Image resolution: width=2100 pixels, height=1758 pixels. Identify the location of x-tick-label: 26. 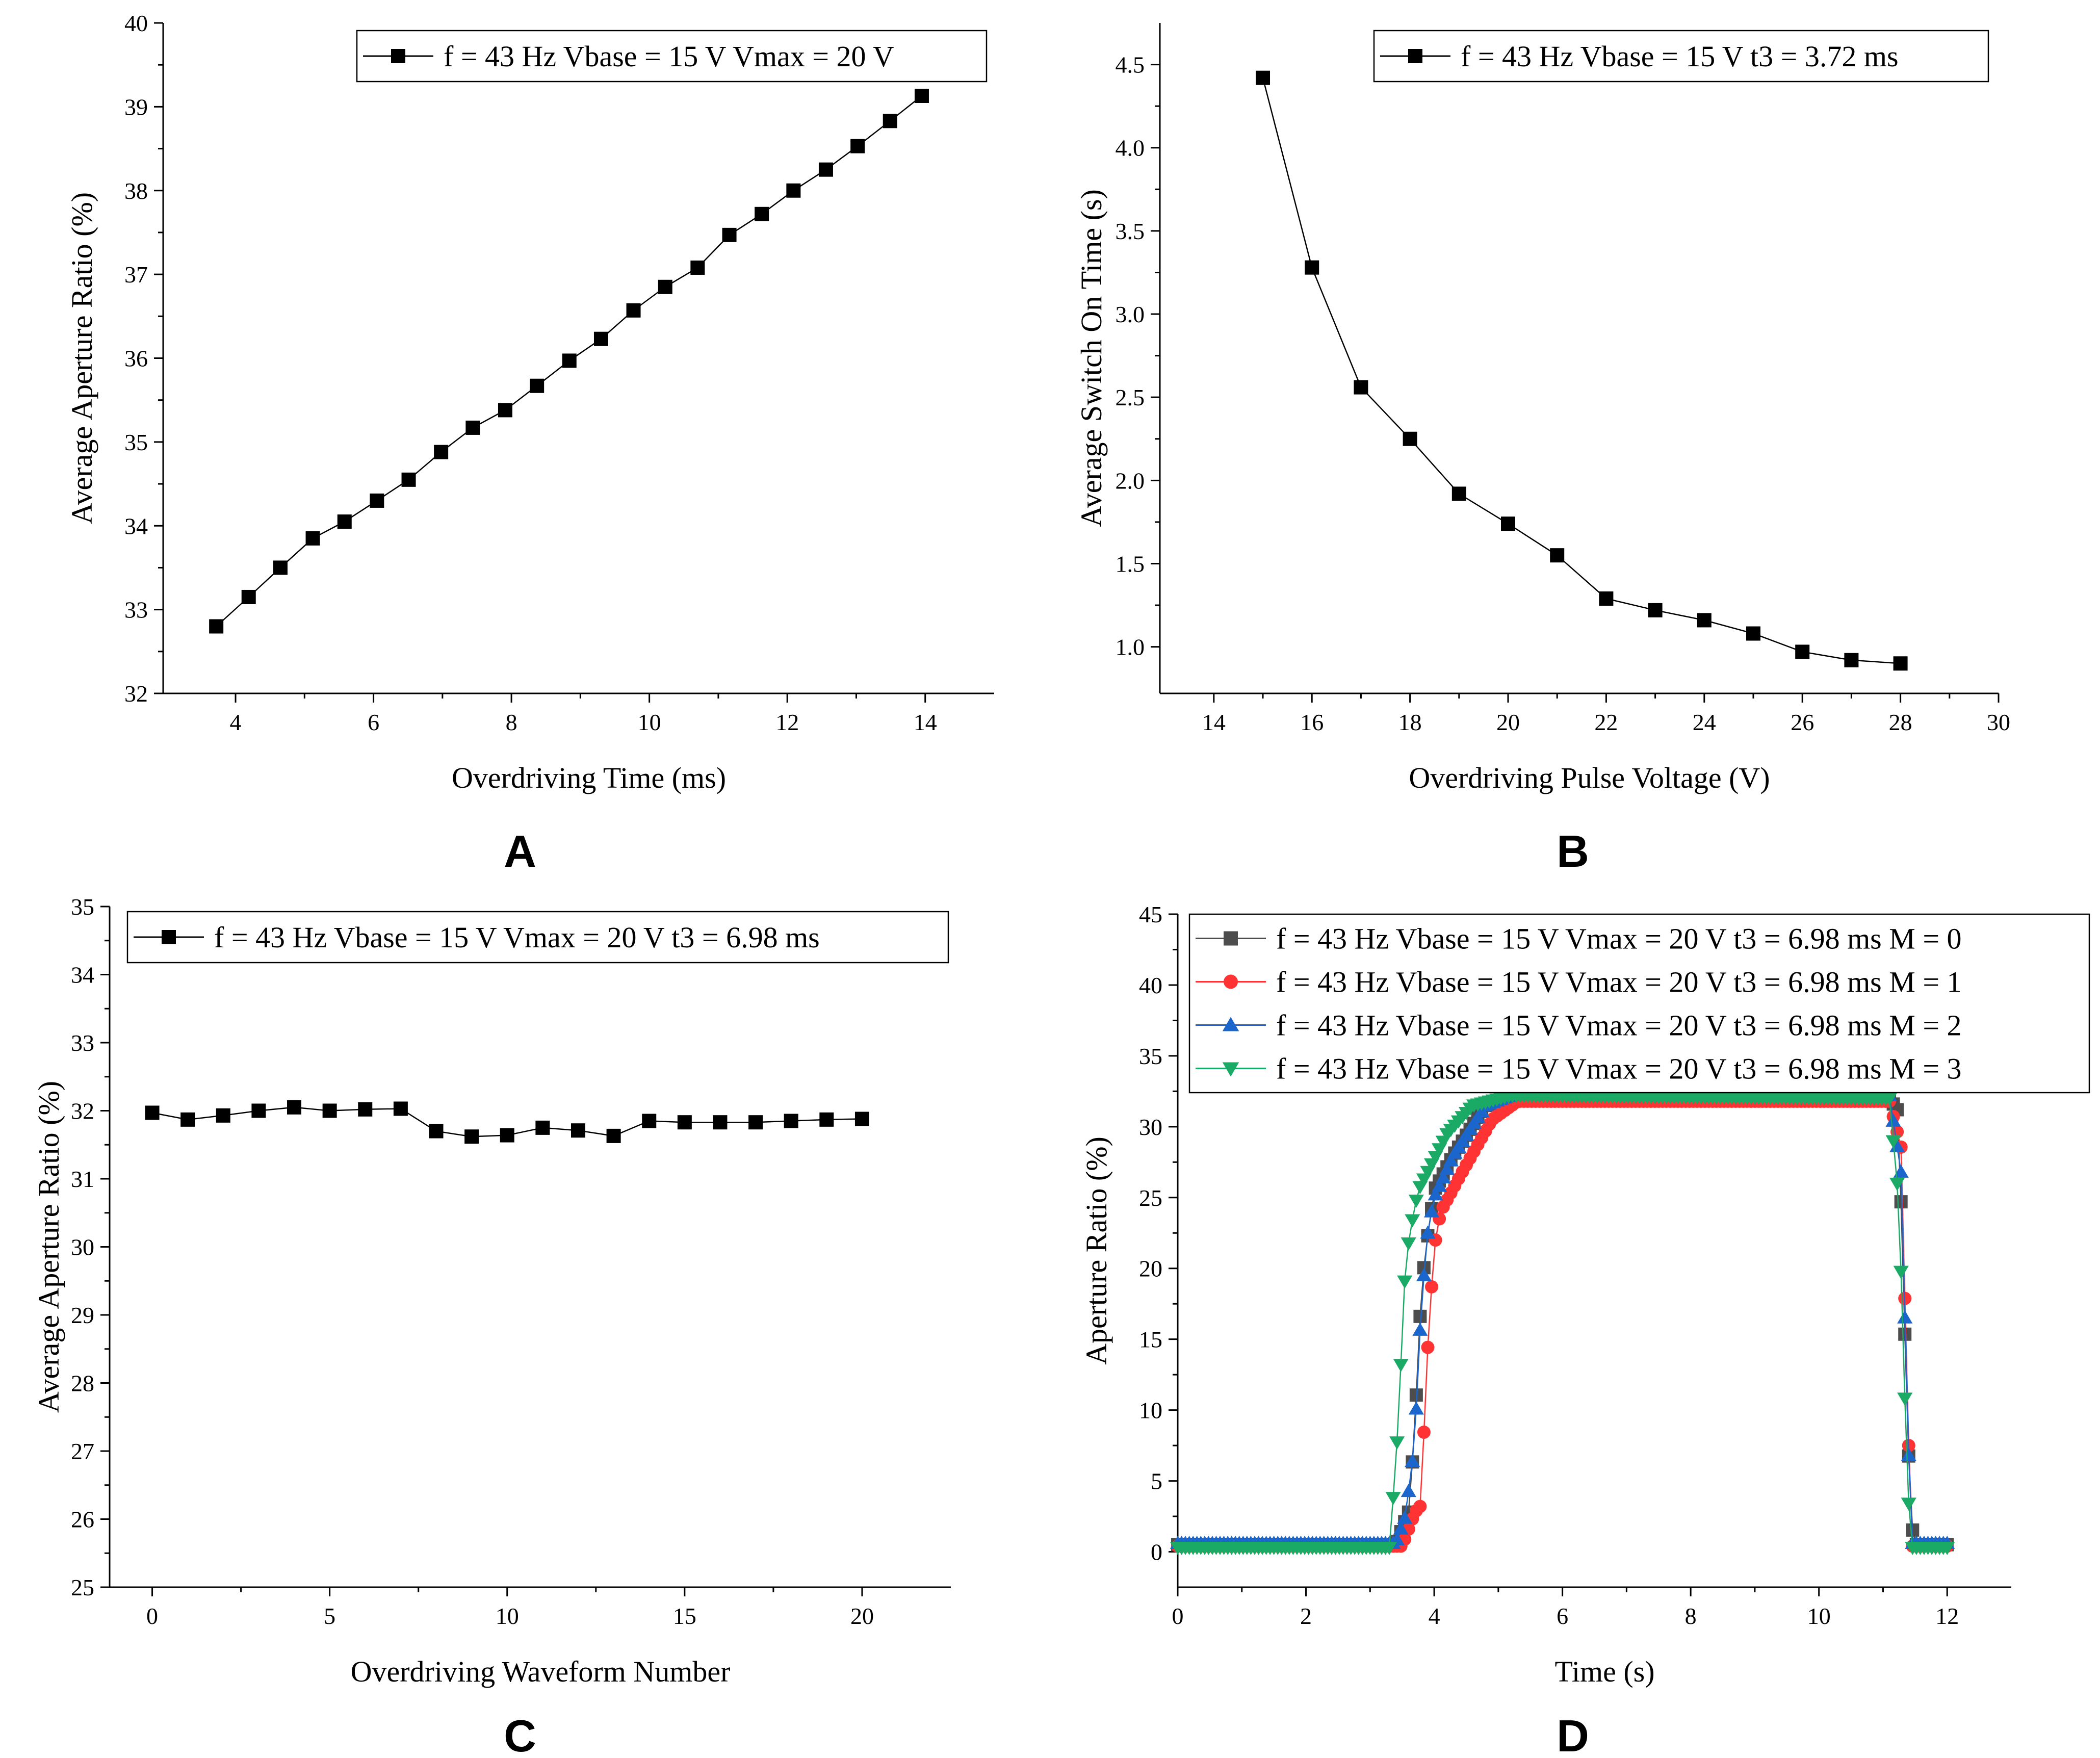
(1803, 722).